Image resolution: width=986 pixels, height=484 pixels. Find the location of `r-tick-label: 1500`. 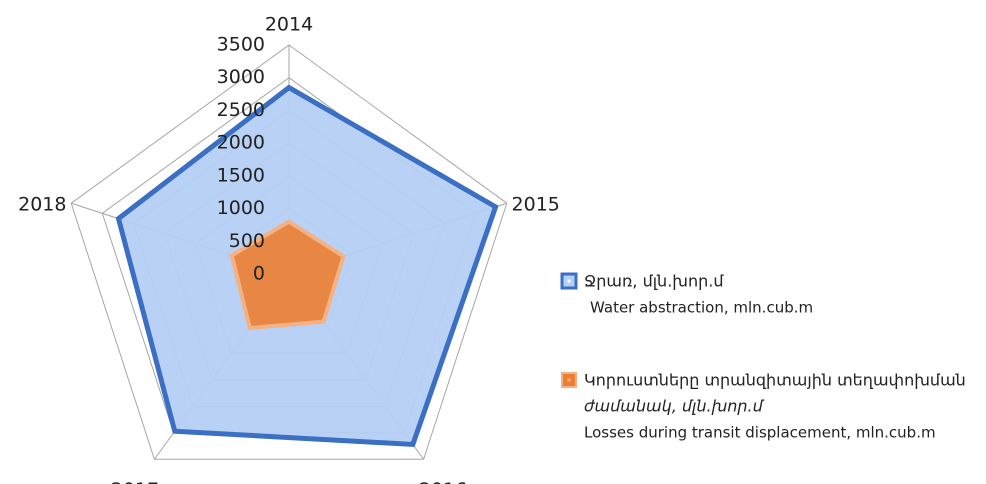

r-tick-label: 1500 is located at coordinates (241, 175).